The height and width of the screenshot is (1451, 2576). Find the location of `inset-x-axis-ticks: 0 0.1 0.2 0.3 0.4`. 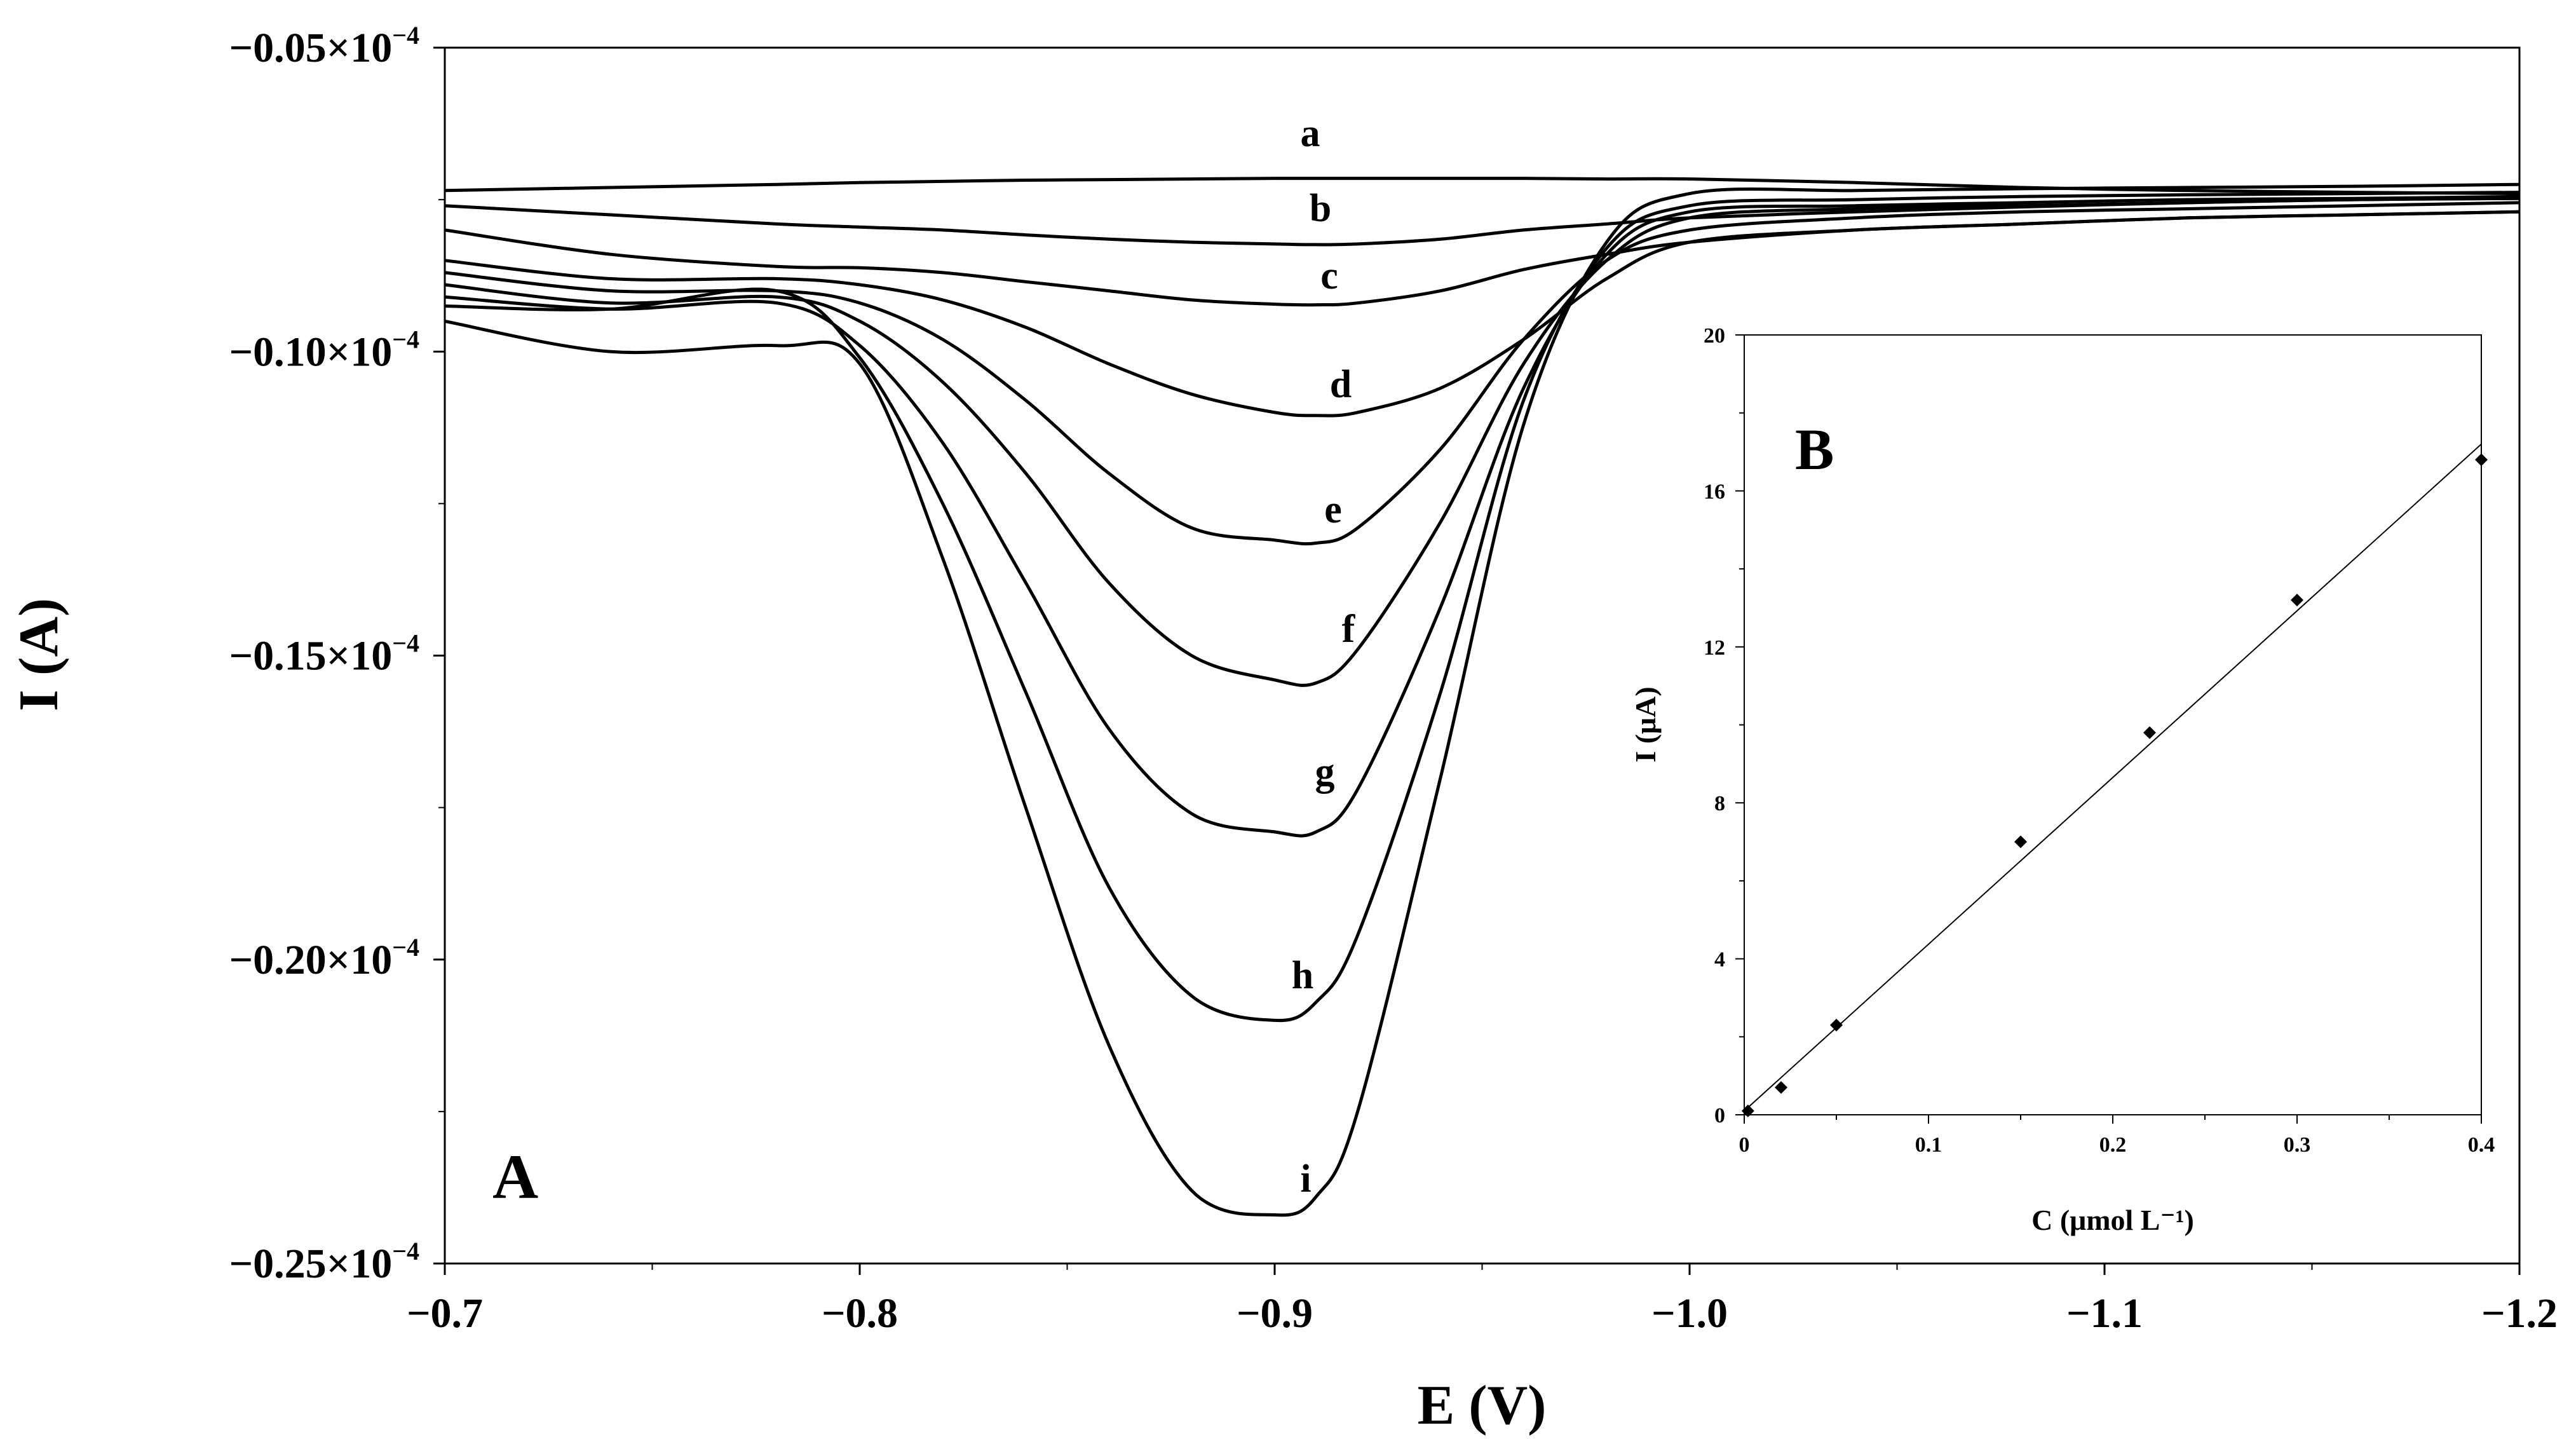

inset-x-axis-ticks: 0 0.1 0.2 0.3 0.4 is located at coordinates (2117, 1136).